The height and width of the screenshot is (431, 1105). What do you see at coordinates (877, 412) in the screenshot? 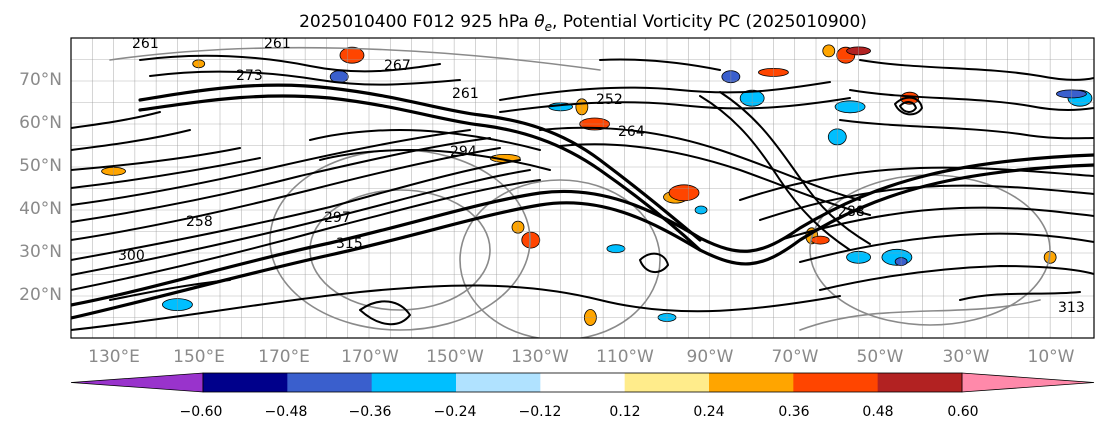
I see `colorbar-tick-label: 0.48` at bounding box center [877, 412].